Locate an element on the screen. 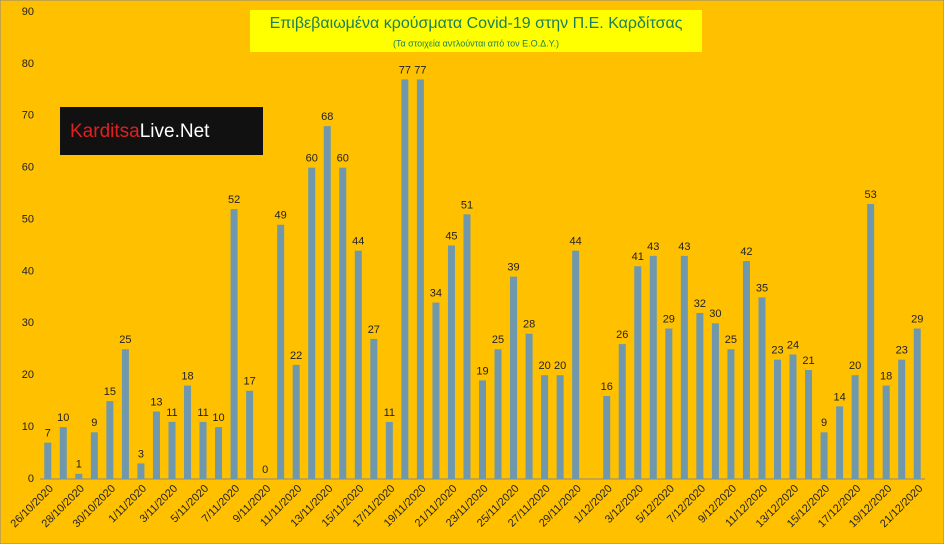 This screenshot has width=944, height=544. value-label: 34 is located at coordinates (436, 293).